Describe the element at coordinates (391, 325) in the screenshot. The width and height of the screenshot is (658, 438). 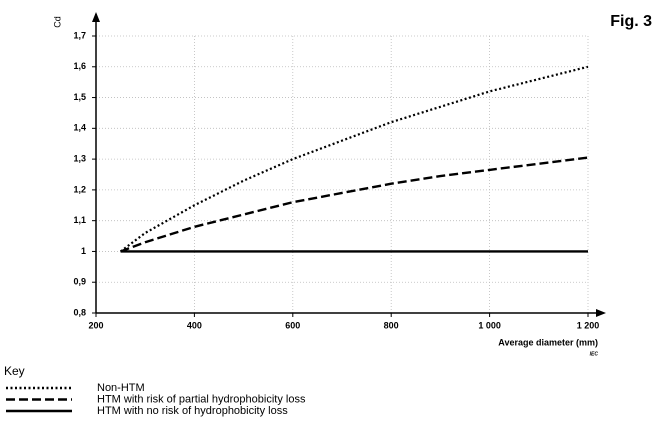
I see `x-tick-label: 800` at that location.